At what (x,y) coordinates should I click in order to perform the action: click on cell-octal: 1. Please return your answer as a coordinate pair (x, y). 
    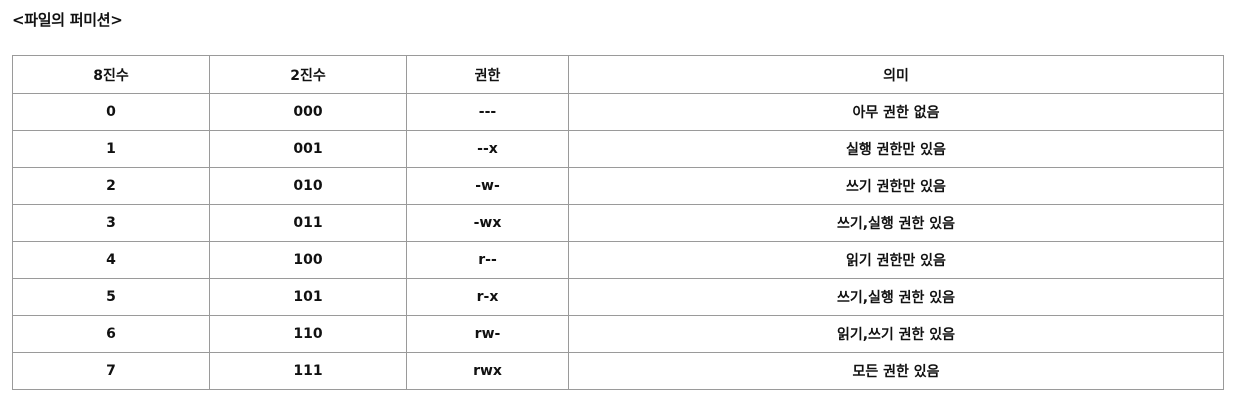
    Looking at the image, I should click on (111, 149).